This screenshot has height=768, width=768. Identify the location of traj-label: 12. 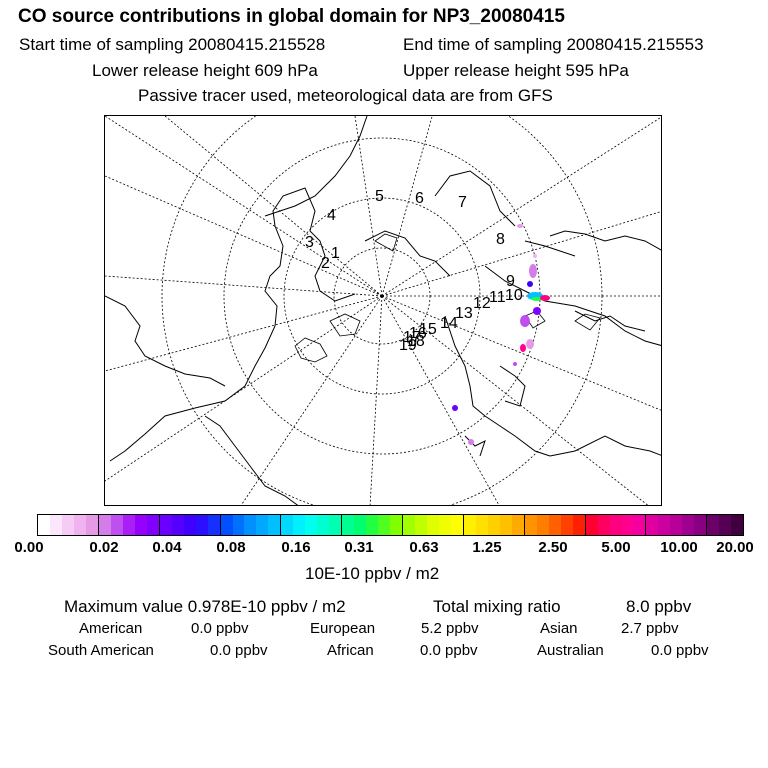
(482, 303).